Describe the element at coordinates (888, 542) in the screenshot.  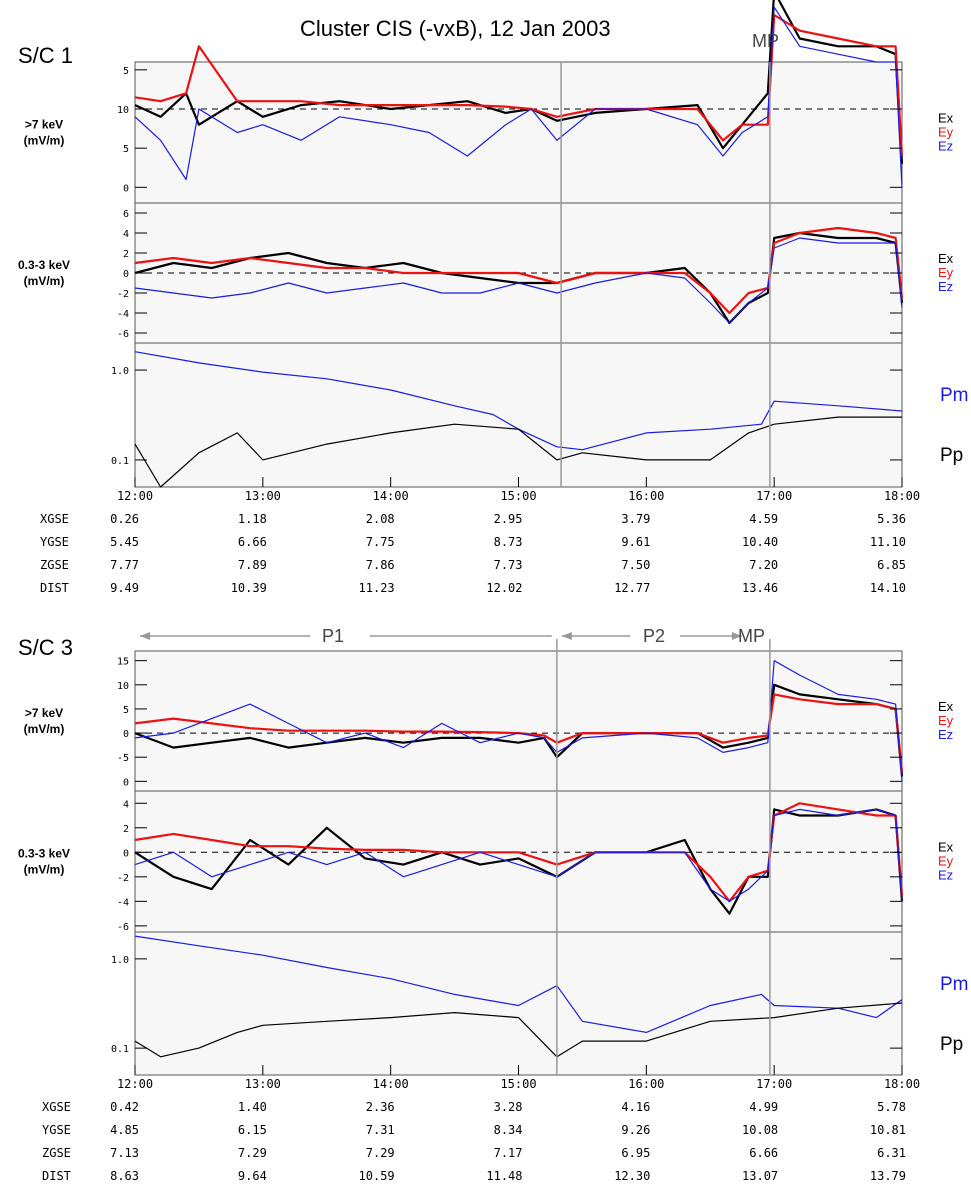
I see `ephemeris-value: 11.10` at that location.